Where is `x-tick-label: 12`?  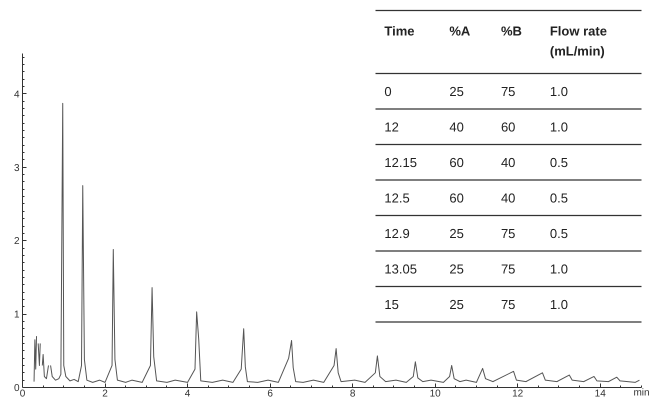
x-tick-label: 12 is located at coordinates (518, 394).